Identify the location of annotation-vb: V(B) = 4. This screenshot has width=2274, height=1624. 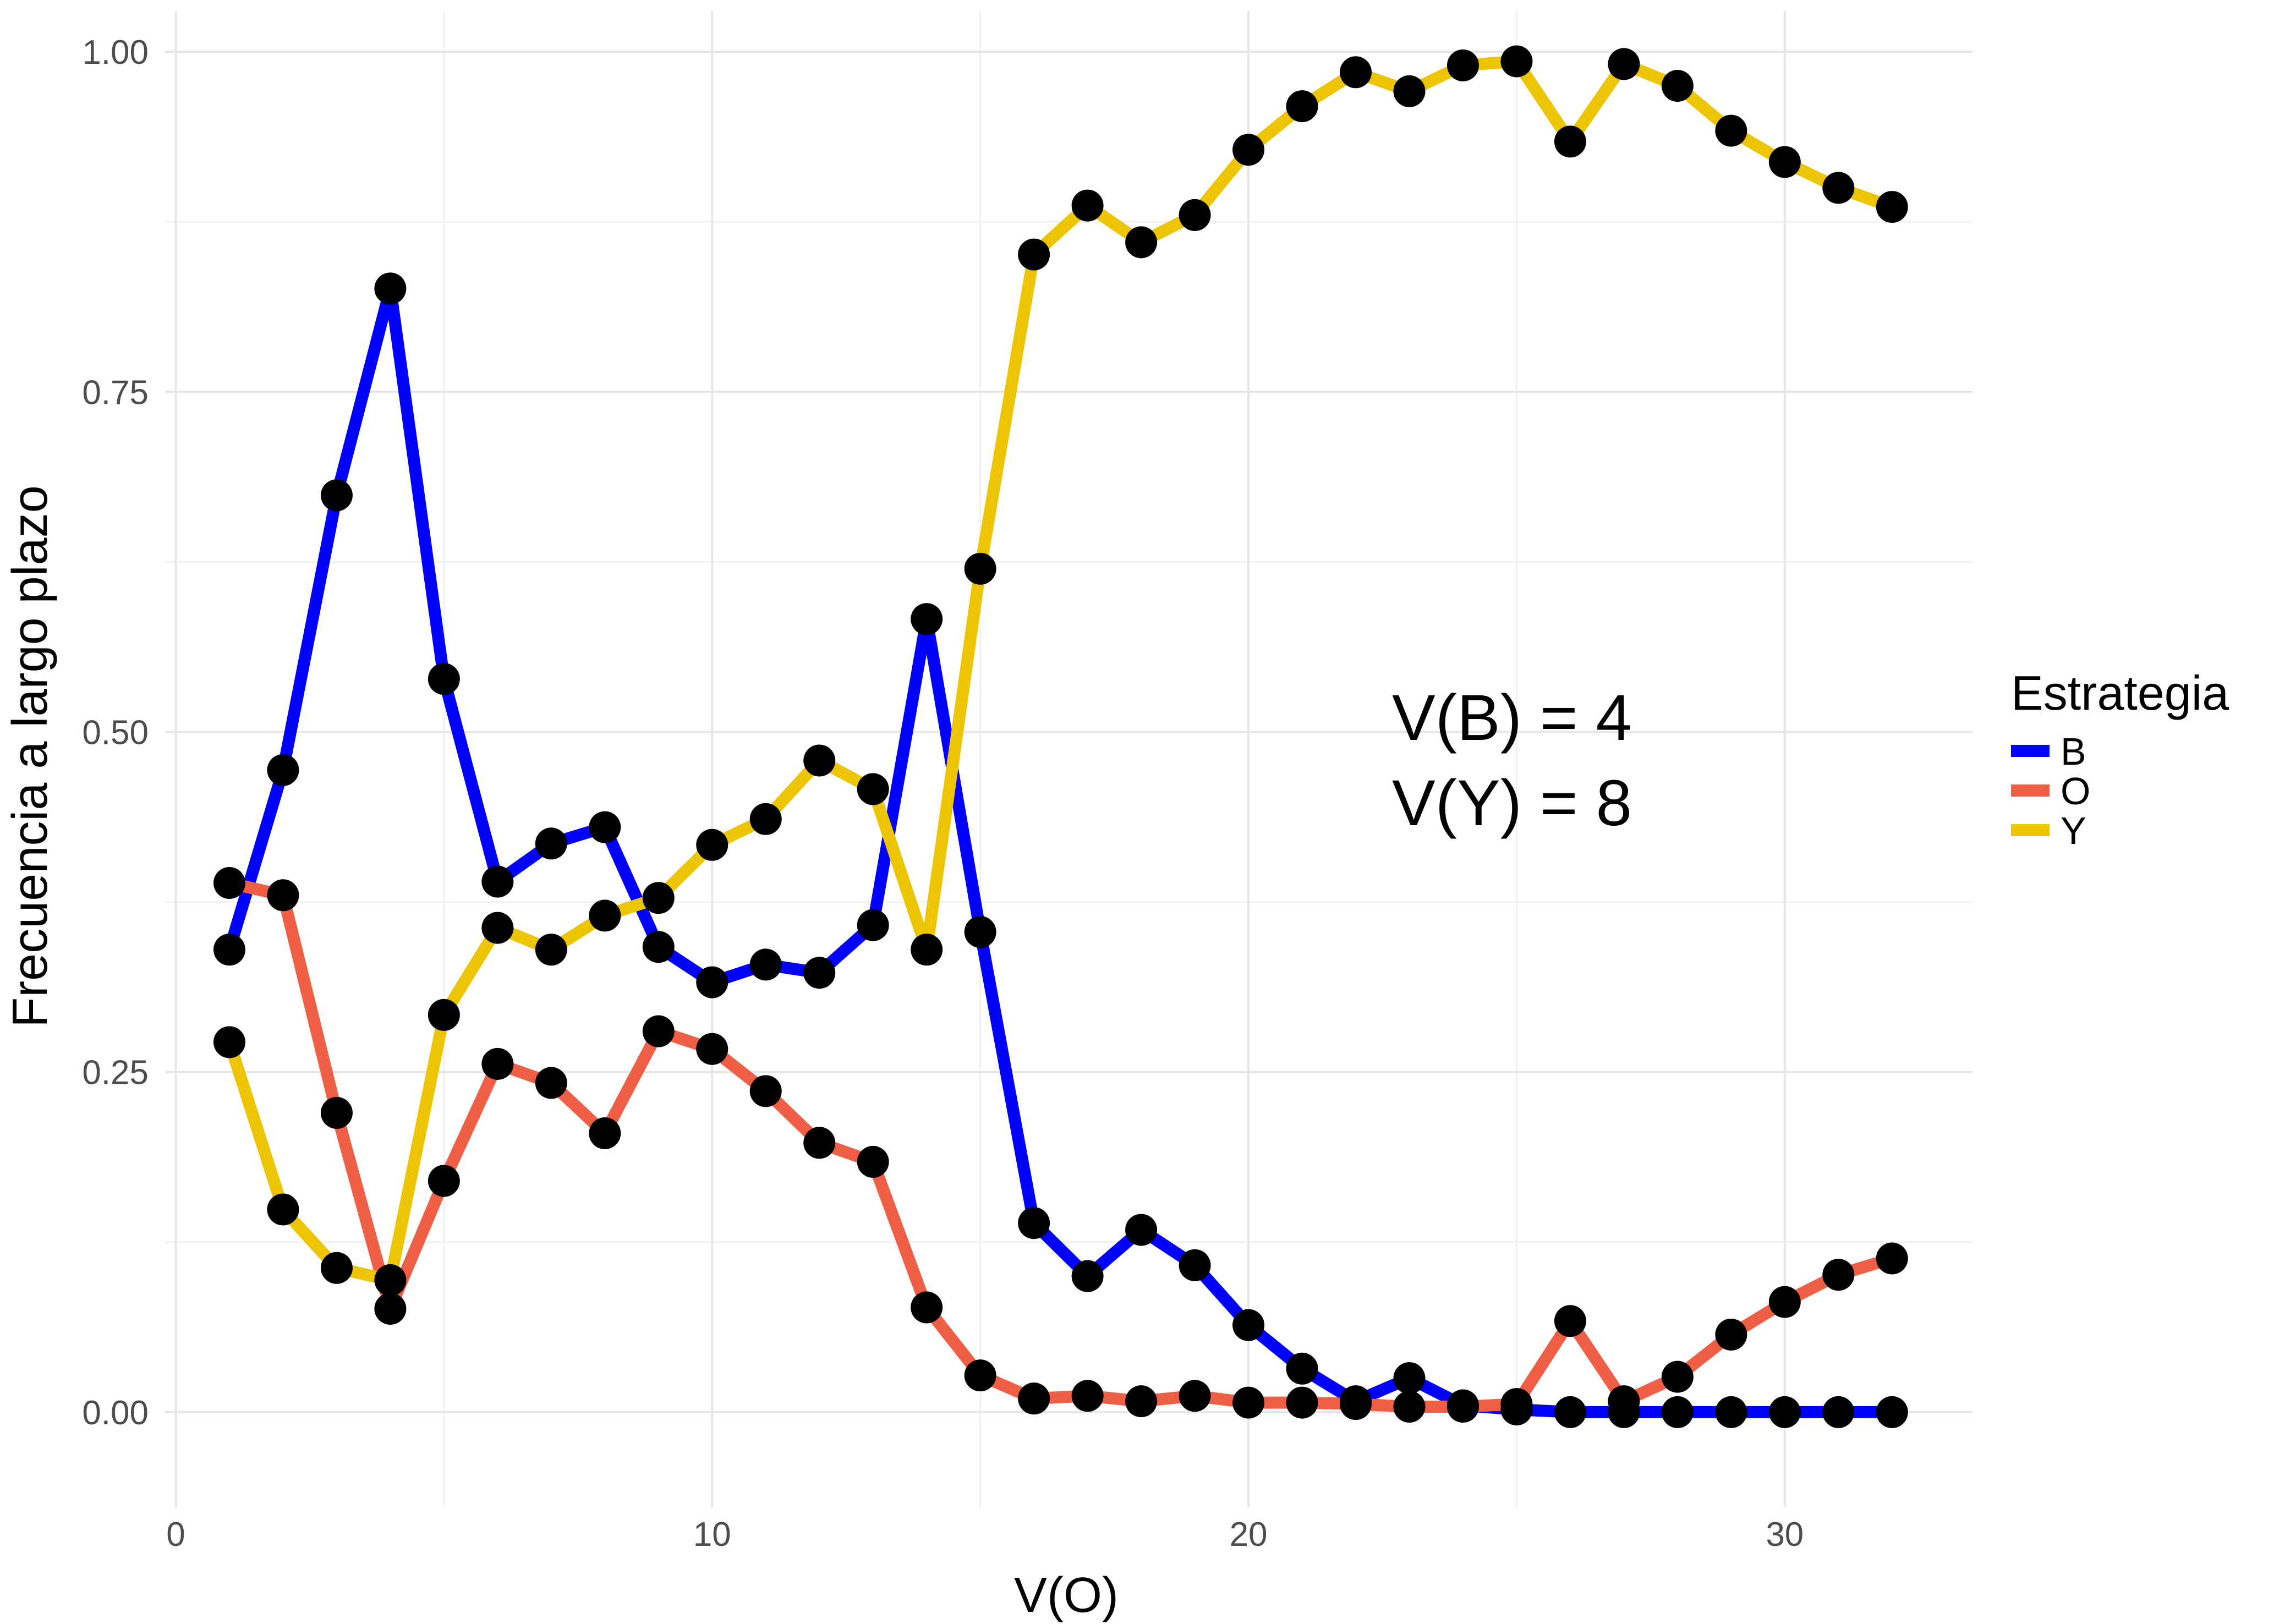
(1512, 718).